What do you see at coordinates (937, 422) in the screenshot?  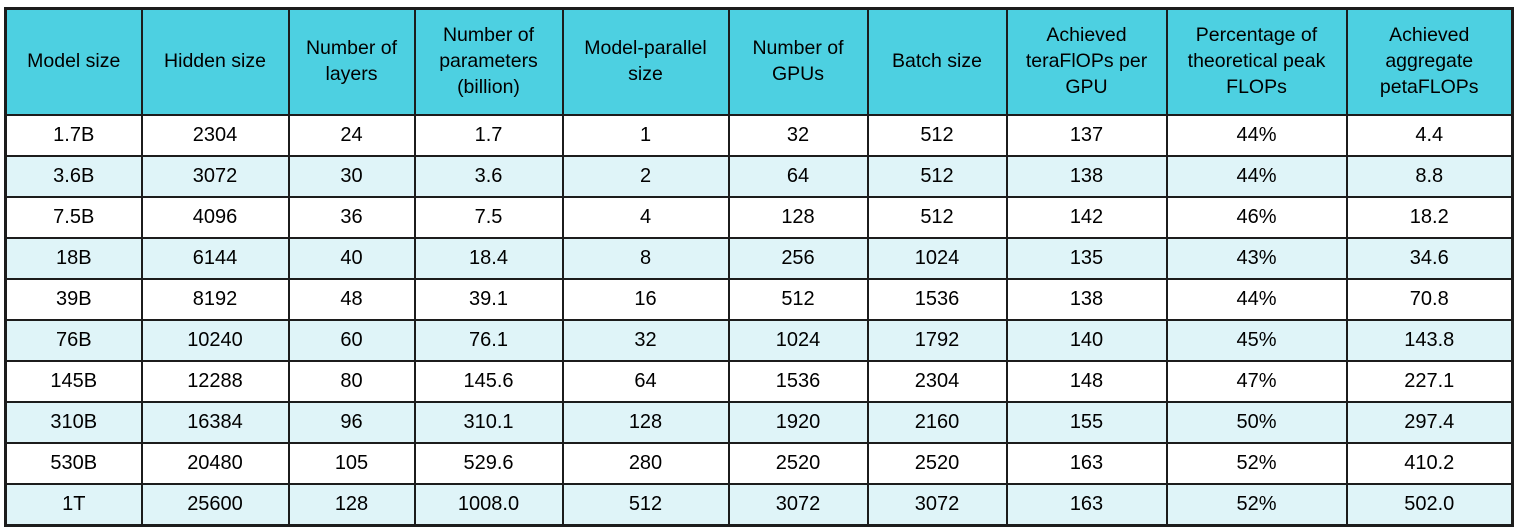 I see `table-cell: 2160` at bounding box center [937, 422].